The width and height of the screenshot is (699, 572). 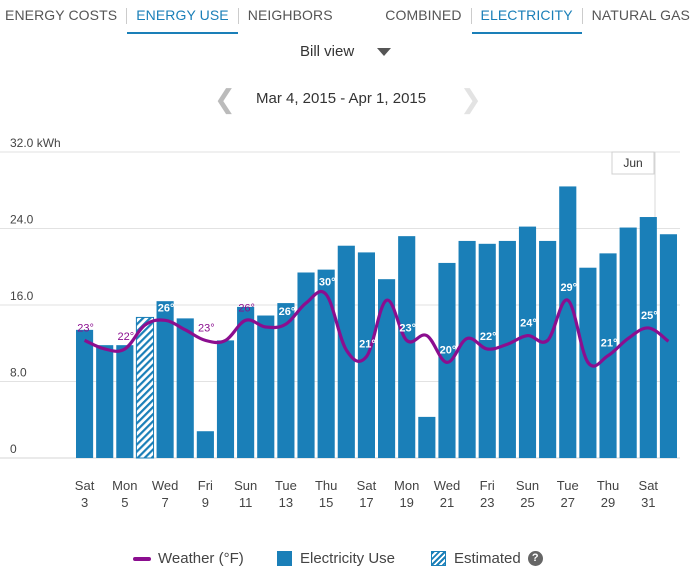 What do you see at coordinates (649, 316) in the screenshot?
I see `weather-data-label: 25°` at bounding box center [649, 316].